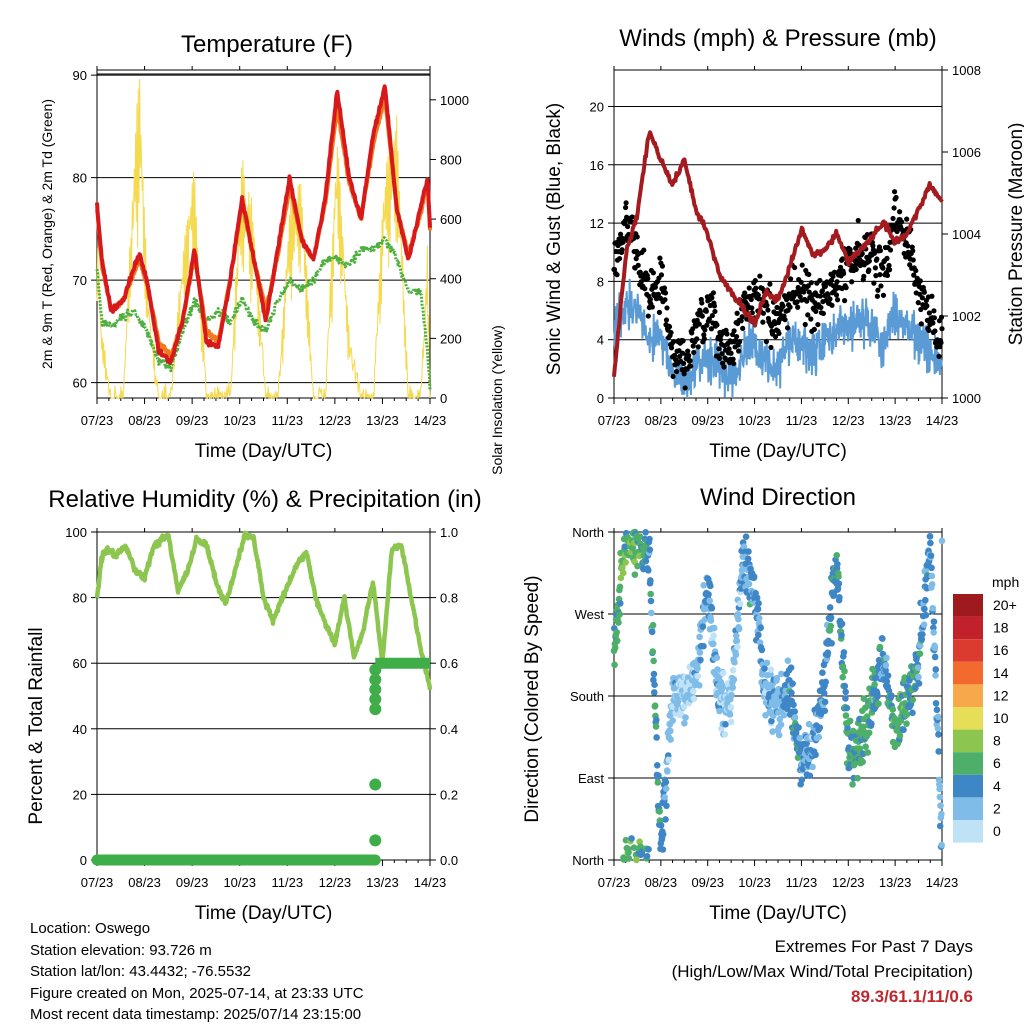 The width and height of the screenshot is (1024, 1026). Describe the element at coordinates (375, 709) in the screenshot. I see `precip-point` at that location.